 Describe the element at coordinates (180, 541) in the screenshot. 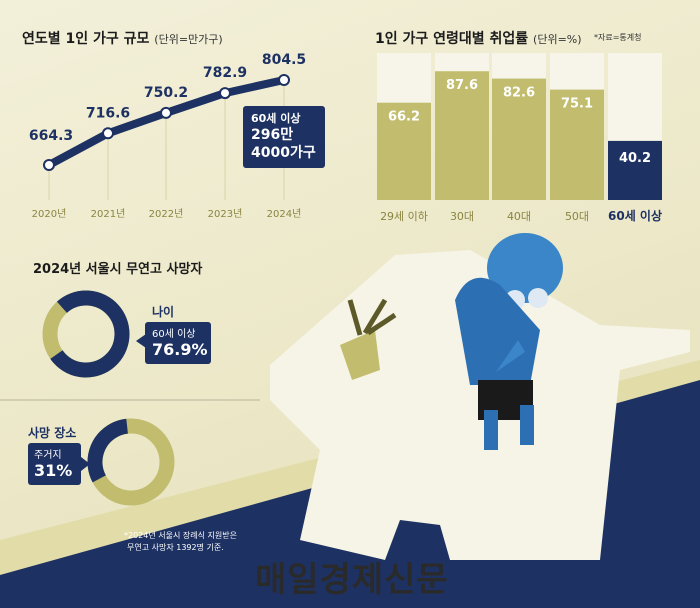

I see `footnote: *2024년 서울시 장례식 지원받은 무연고 사망자 1392명 기준.` at that location.